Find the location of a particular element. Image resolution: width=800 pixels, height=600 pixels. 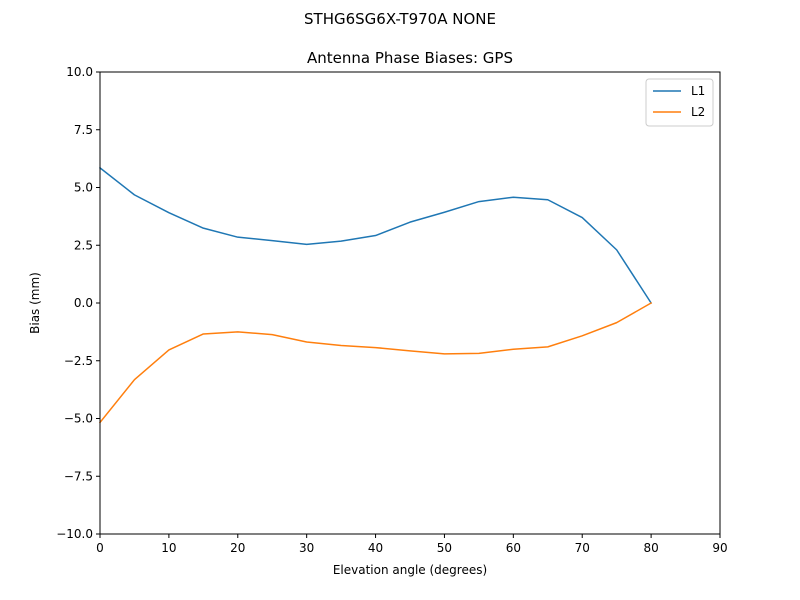

series-line-l2 is located at coordinates (375, 362).